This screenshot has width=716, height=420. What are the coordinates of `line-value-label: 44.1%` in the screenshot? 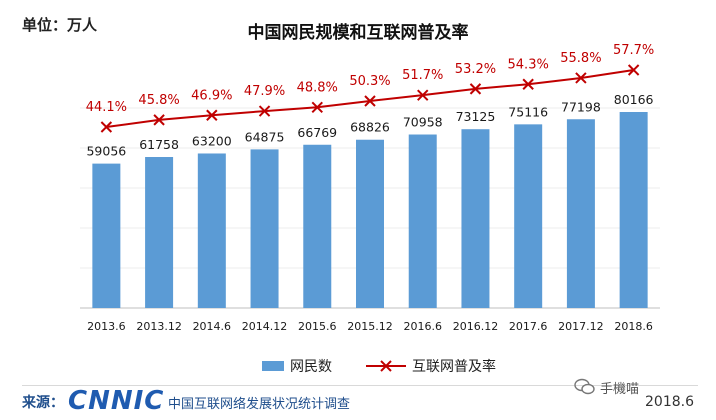 It's located at (106, 107).